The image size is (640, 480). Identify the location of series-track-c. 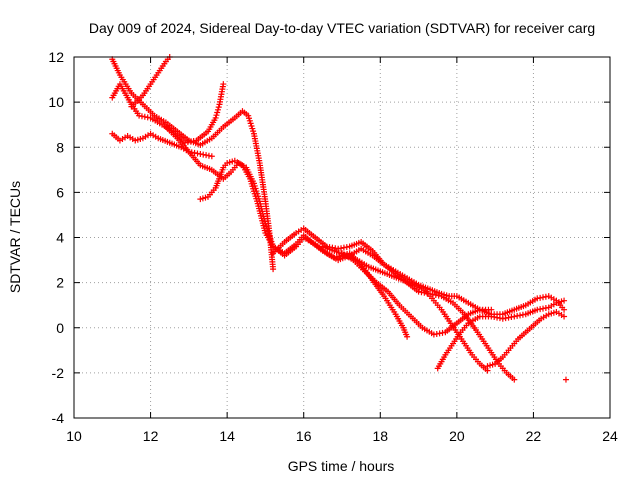
(150, 82).